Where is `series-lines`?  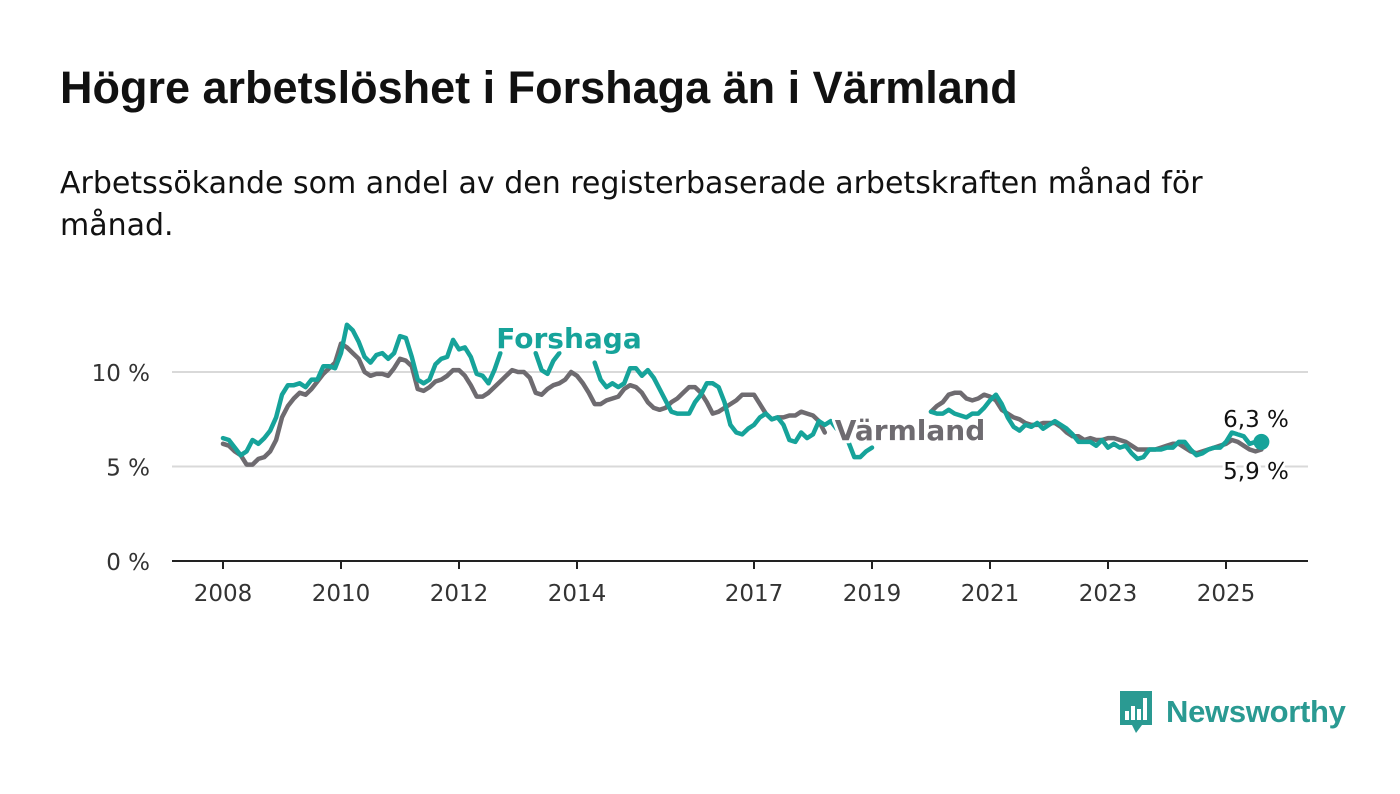
series-lines is located at coordinates (745, 394).